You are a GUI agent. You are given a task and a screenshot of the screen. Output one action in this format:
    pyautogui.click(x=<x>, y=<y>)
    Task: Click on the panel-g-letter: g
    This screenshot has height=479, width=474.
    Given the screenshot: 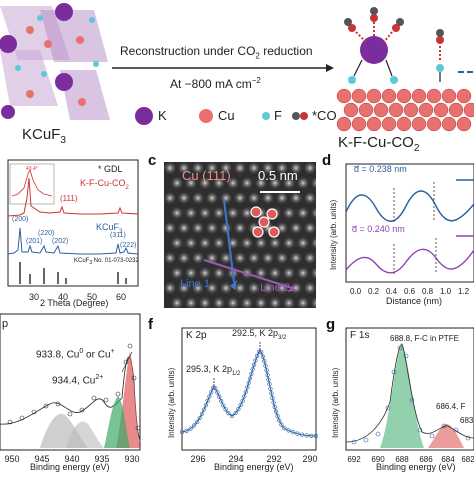 What is the action you would take?
    pyautogui.click(x=331, y=324)
    